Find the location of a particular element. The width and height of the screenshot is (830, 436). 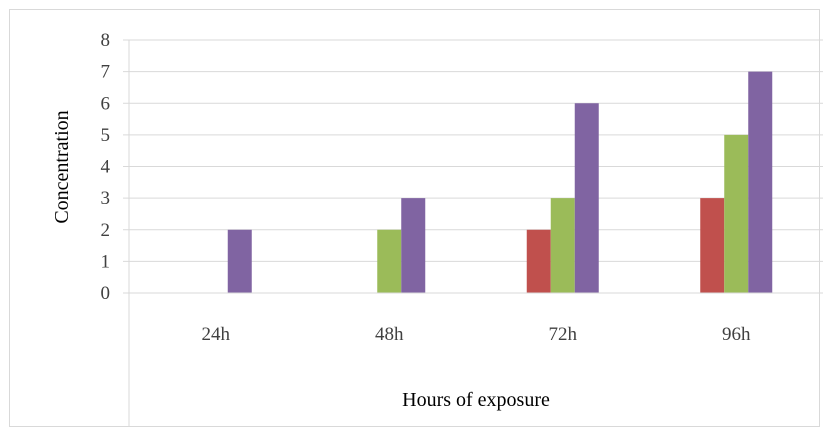

x-tick-label: 96h is located at coordinates (736, 334).